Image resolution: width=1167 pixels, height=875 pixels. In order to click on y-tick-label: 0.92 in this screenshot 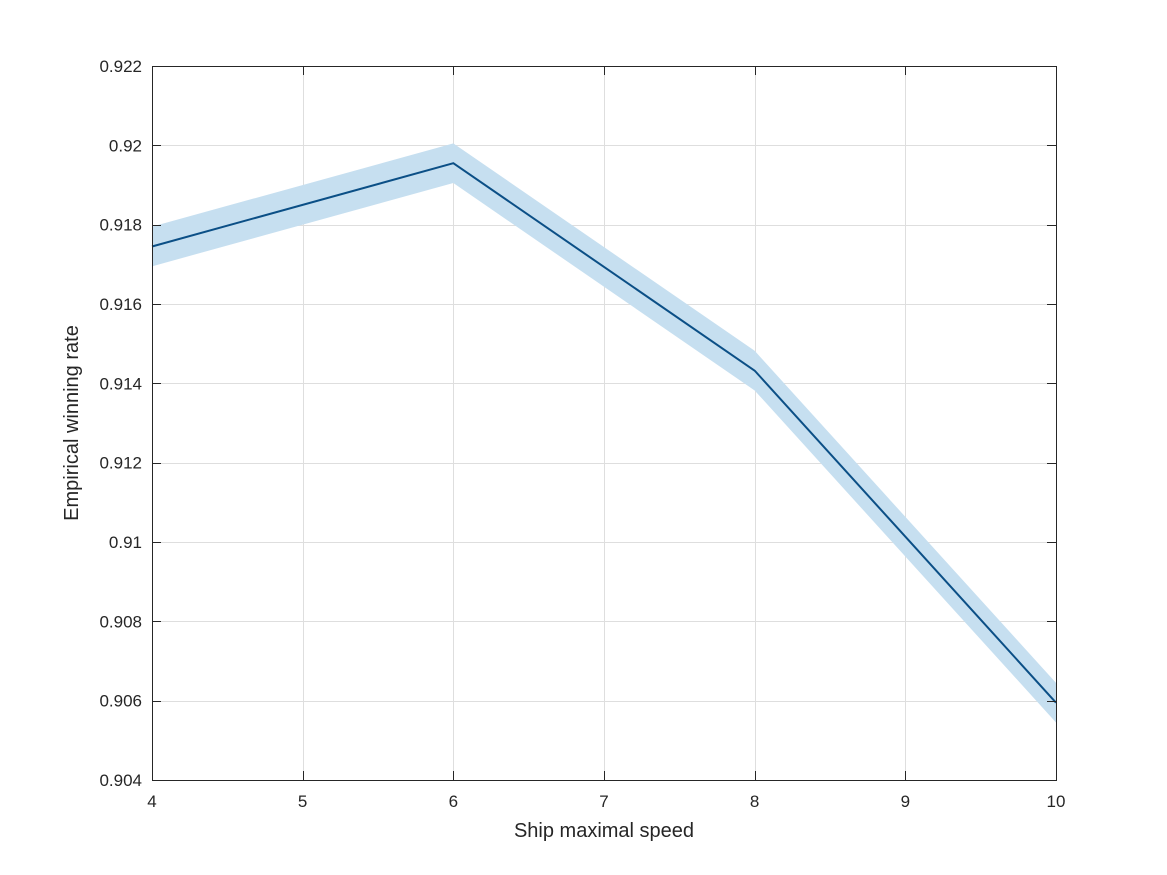, I will do `click(125, 145)`.